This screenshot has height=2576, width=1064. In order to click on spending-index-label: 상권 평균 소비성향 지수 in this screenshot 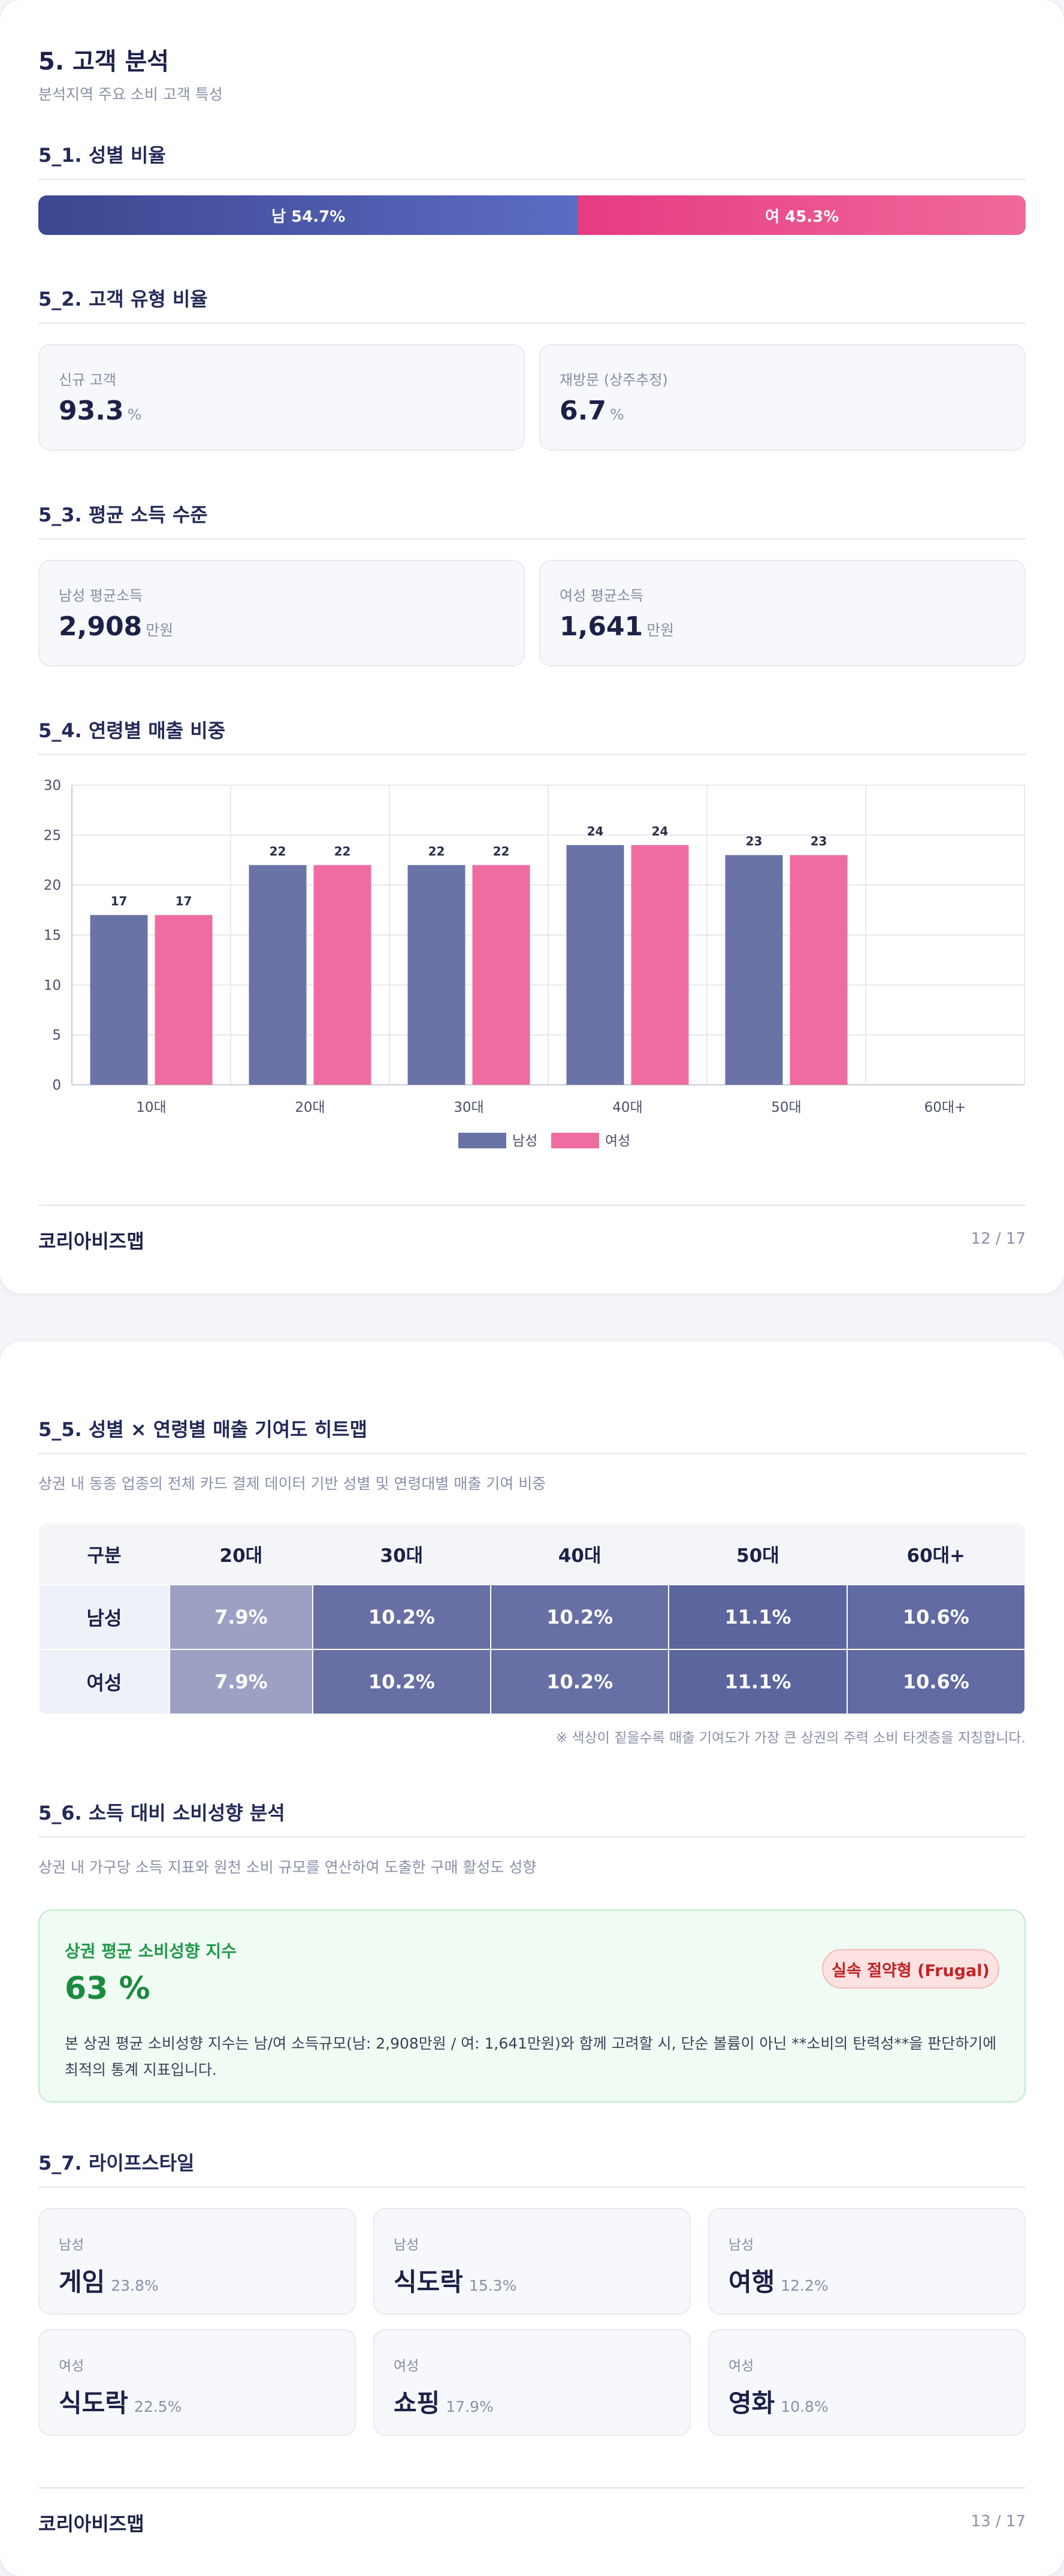, I will do `click(151, 1951)`.